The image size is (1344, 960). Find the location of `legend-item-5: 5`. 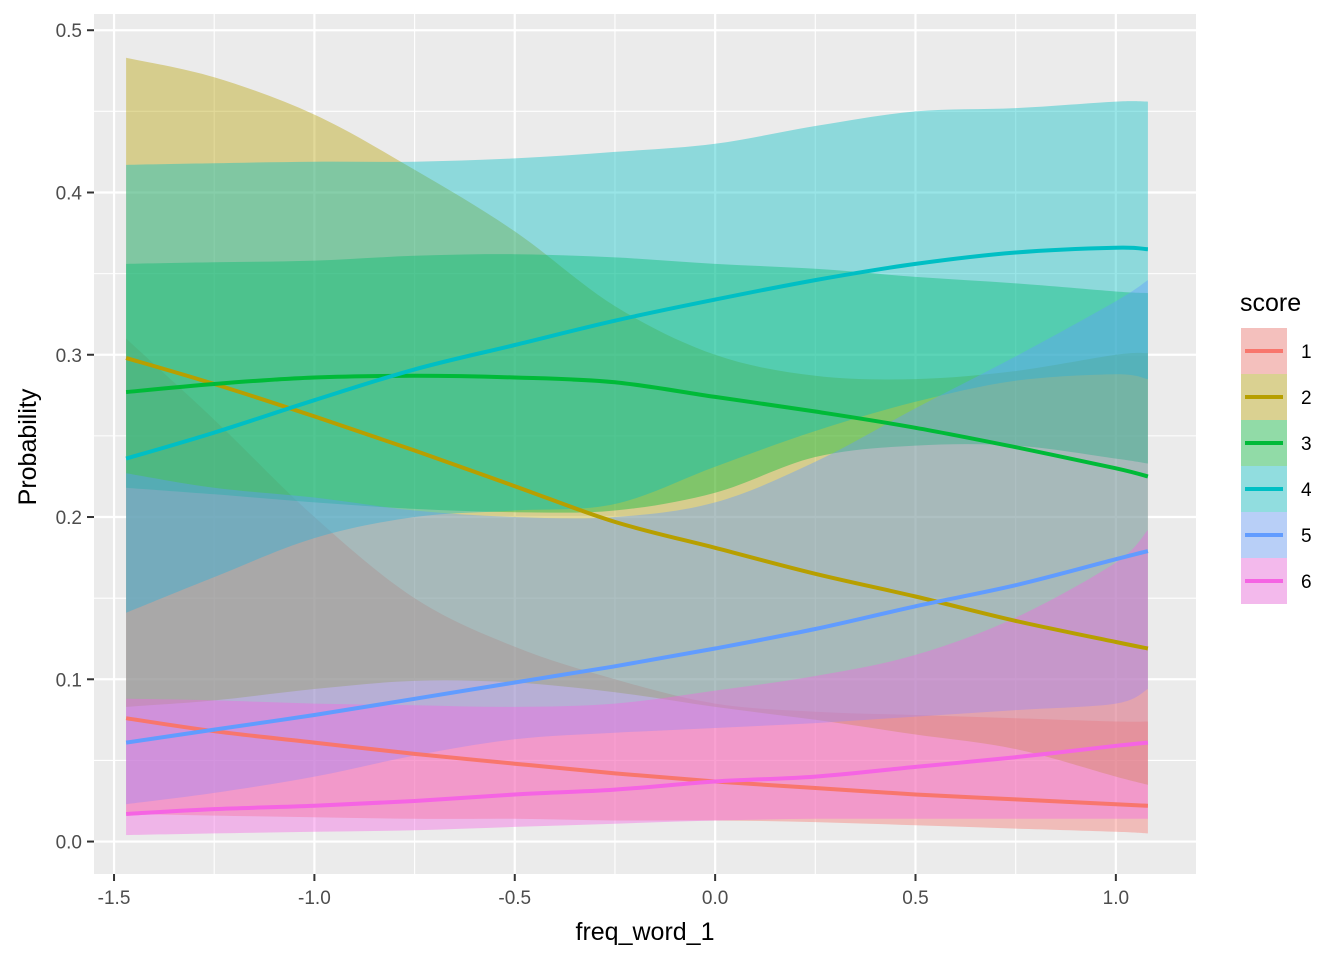

legend-item-5: 5 is located at coordinates (1276, 535).